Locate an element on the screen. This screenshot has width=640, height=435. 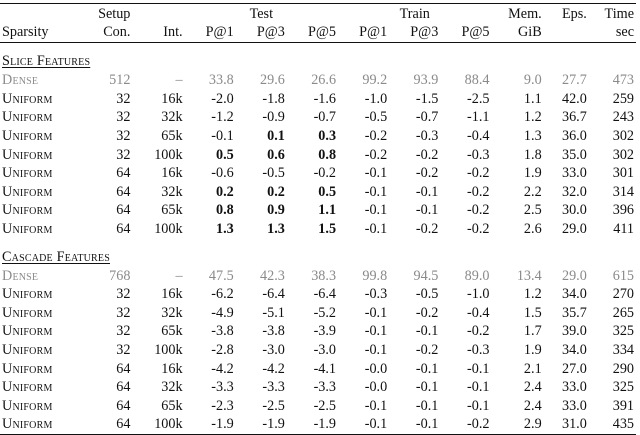
cell-train-p1: -0.2 is located at coordinates (376, 135).